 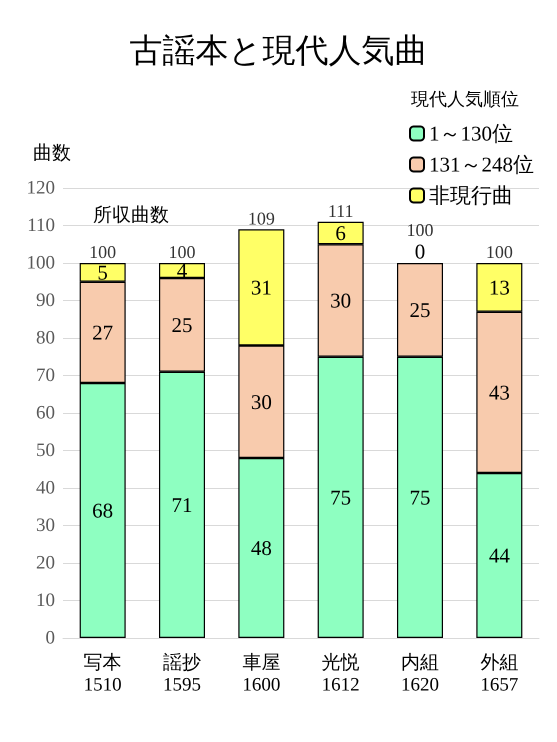 What do you see at coordinates (45, 563) in the screenshot?
I see `y-tick-label: 20` at bounding box center [45, 563].